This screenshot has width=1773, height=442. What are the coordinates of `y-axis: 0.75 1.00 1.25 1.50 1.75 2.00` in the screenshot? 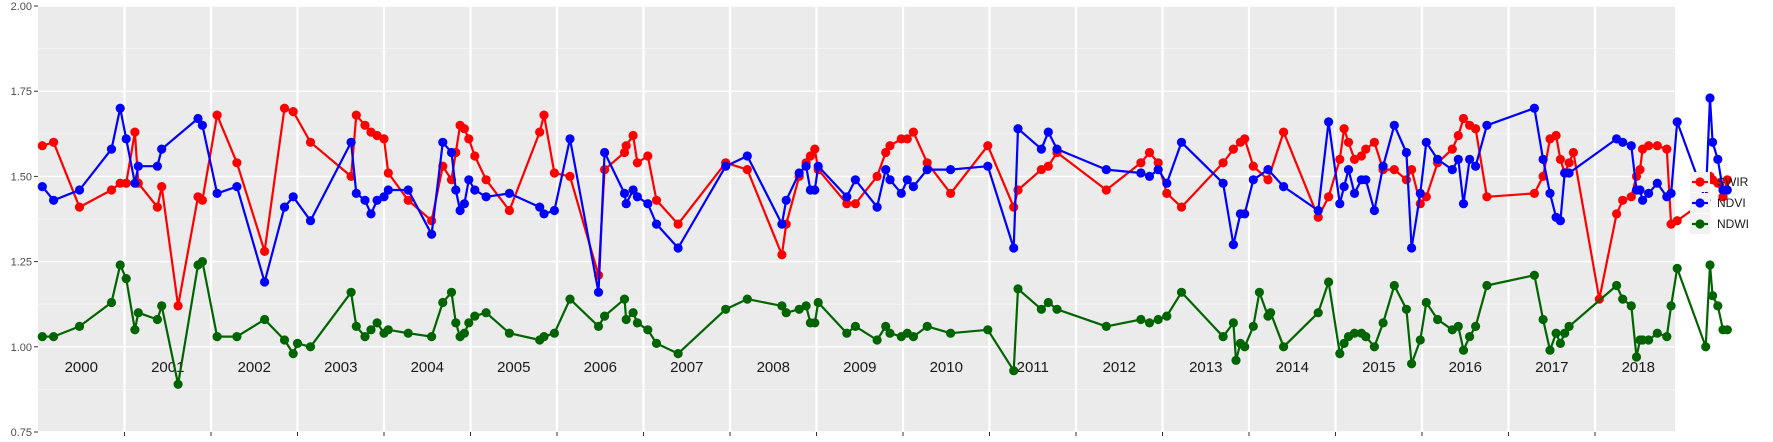 It's located at (24, 220).